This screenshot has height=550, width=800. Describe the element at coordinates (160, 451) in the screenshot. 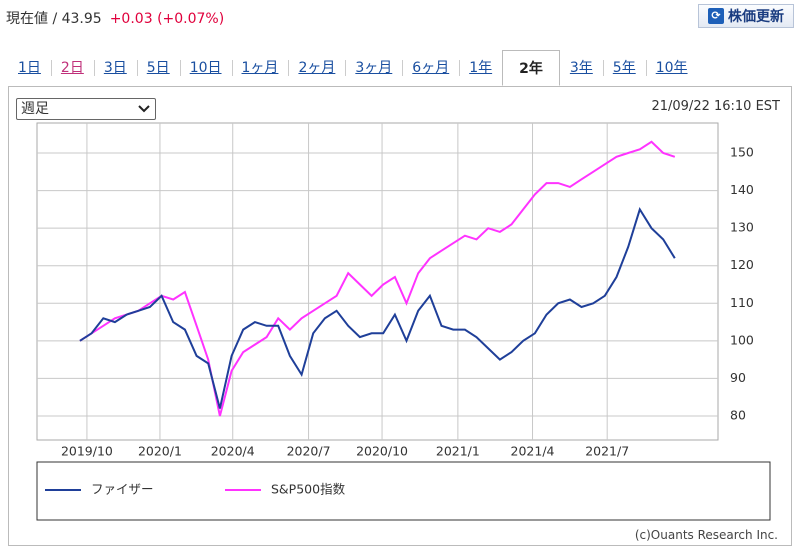

I see `x-tick-label: 2020/1` at that location.